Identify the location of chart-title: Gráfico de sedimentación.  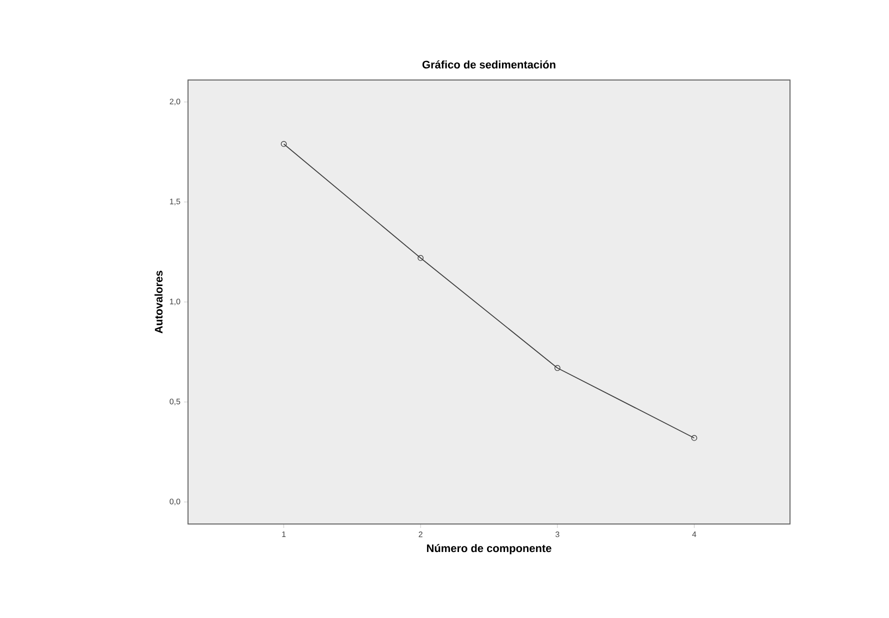
(489, 64).